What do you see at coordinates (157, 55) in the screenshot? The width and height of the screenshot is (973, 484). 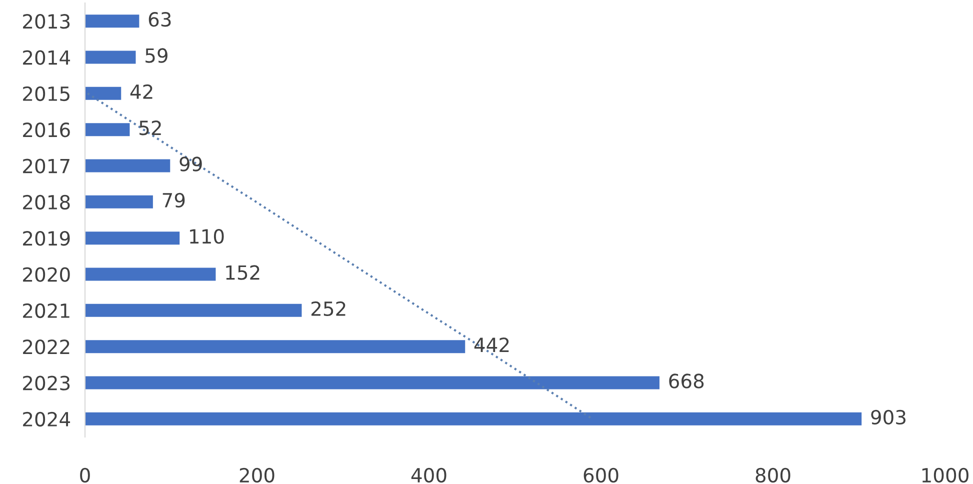 I see `data-label: 59` at bounding box center [157, 55].